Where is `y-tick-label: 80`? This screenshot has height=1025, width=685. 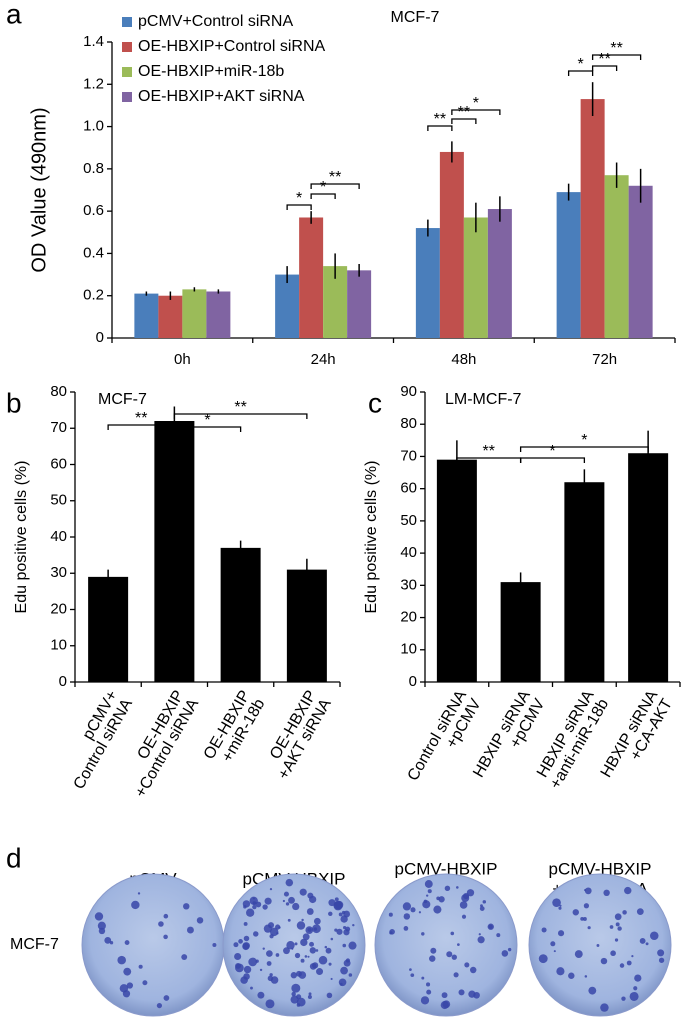 y-tick-label: 80 is located at coordinates (58, 391).